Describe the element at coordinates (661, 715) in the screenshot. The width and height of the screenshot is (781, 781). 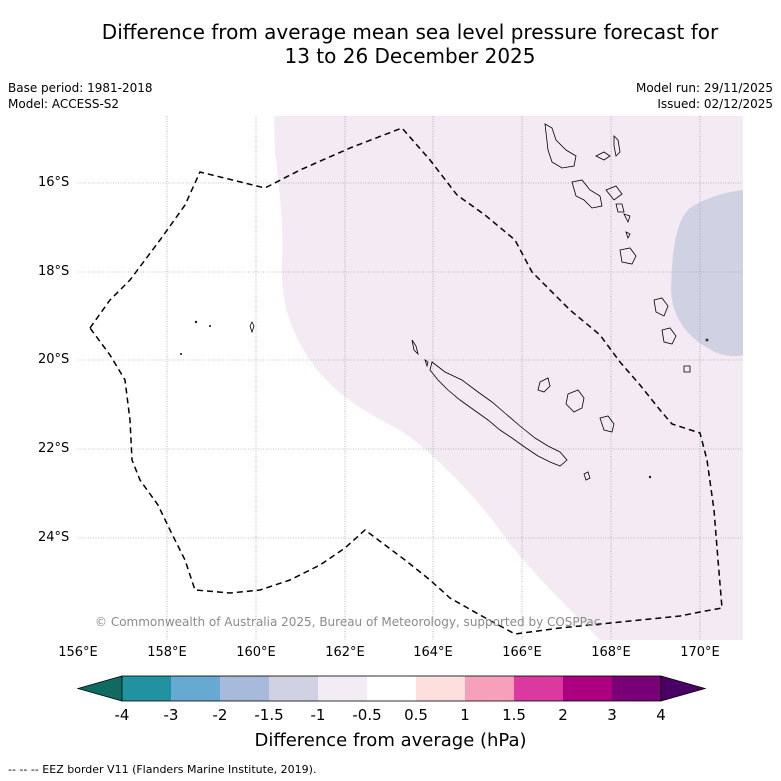
I see `colorbar-tick: 4` at that location.